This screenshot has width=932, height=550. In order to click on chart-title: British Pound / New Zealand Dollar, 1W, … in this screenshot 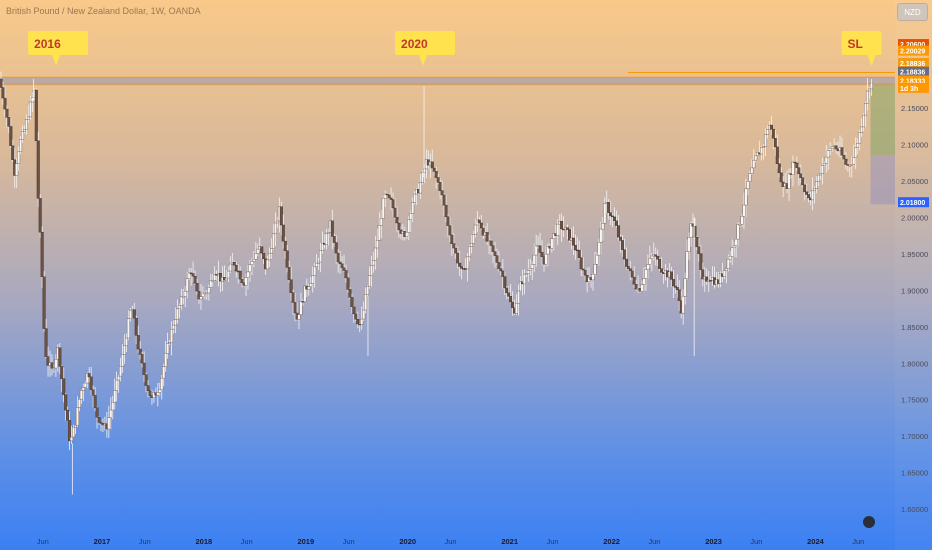, I will do `click(103, 11)`.